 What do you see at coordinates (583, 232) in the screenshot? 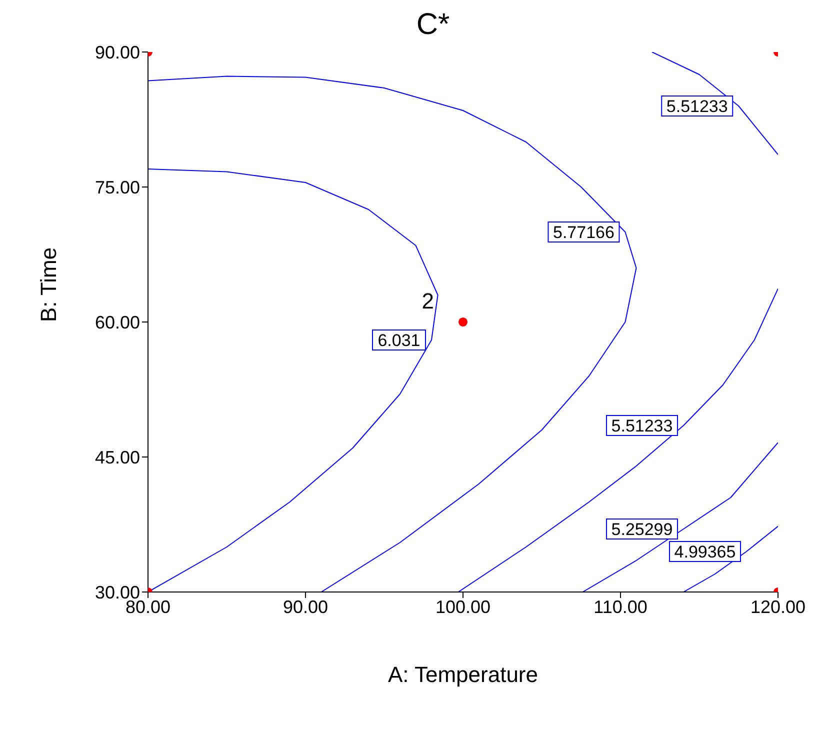
I see `series-label: 5.77166` at bounding box center [583, 232].